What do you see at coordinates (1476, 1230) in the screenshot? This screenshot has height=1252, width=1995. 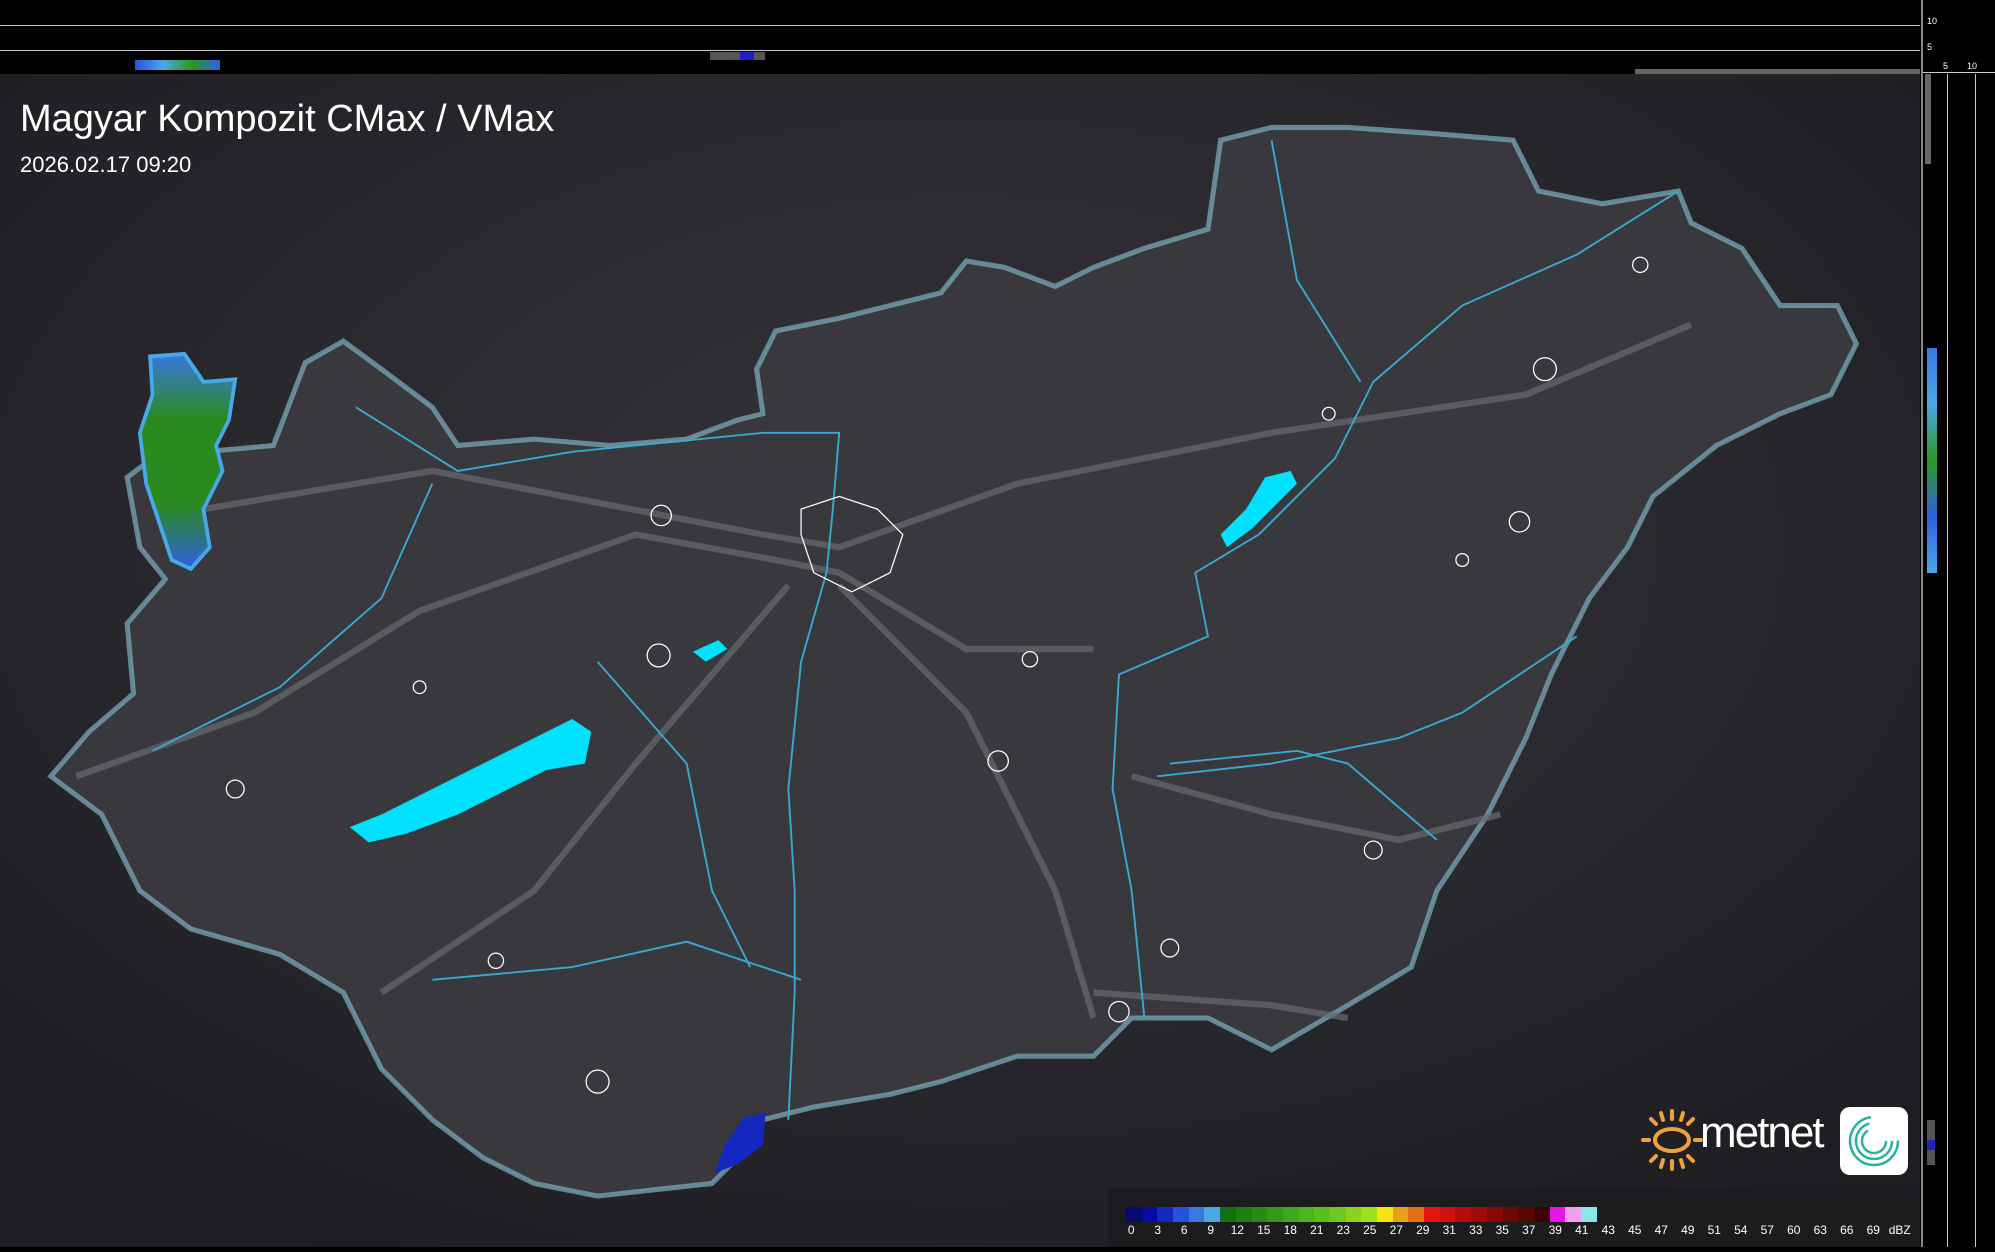 I see `legend-label: 33` at bounding box center [1476, 1230].